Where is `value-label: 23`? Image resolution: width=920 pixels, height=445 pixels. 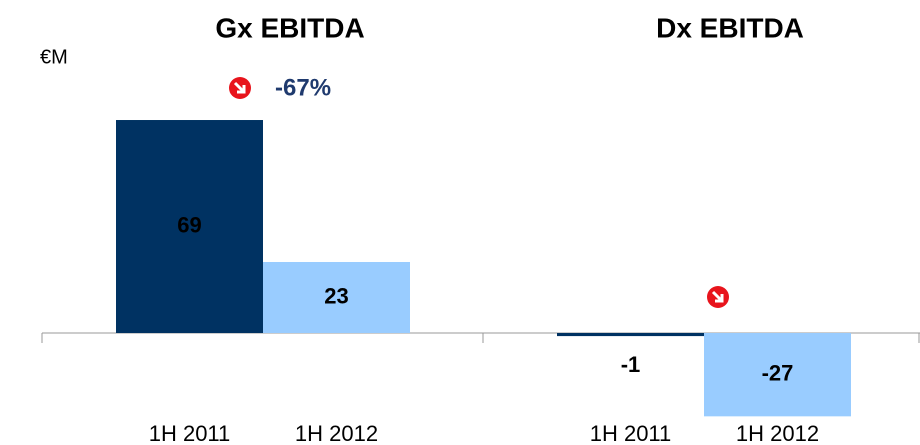 value-label: 23 is located at coordinates (336, 295).